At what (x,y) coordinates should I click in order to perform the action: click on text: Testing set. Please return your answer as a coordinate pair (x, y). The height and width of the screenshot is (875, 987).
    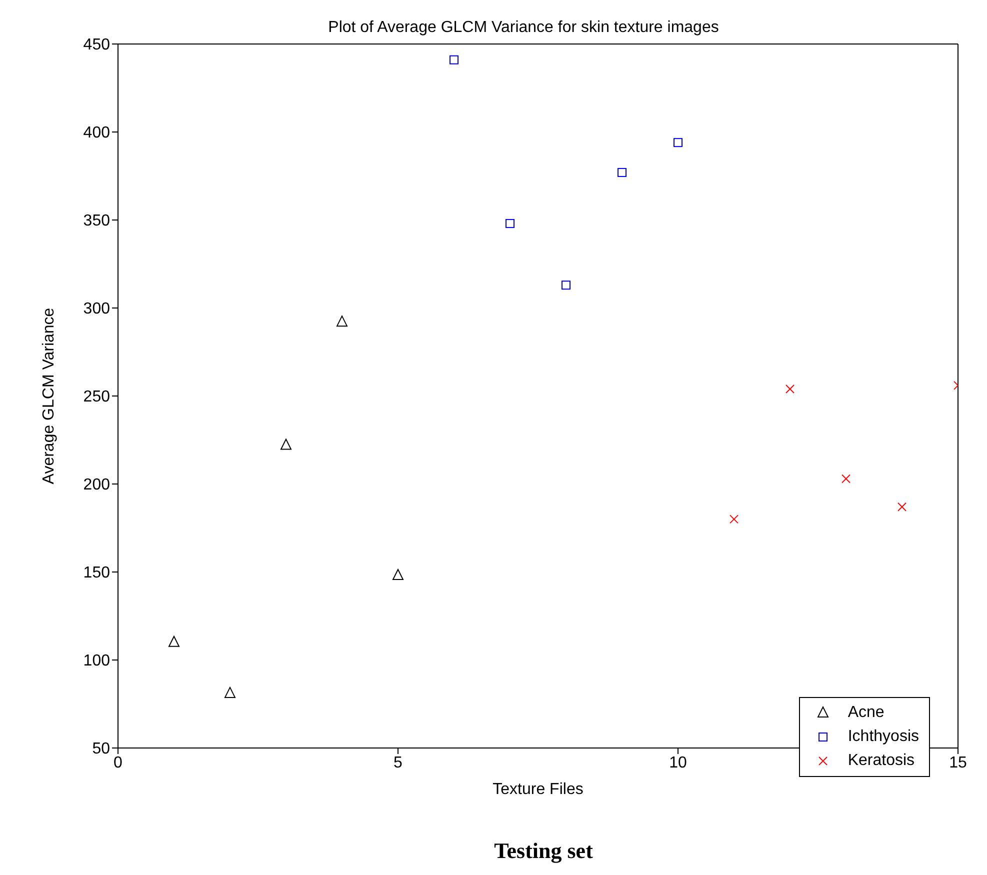
    Looking at the image, I should click on (543, 851).